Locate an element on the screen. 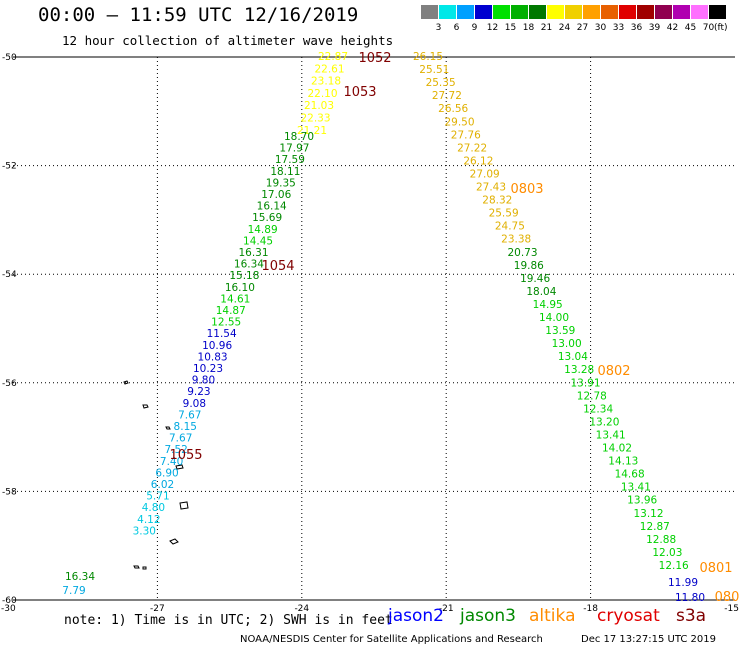 Image resolution: width=740 pixels, height=650 pixels. generation-timestamp: Dec 17 13:27:15 UTC 2019 is located at coordinates (648, 639).